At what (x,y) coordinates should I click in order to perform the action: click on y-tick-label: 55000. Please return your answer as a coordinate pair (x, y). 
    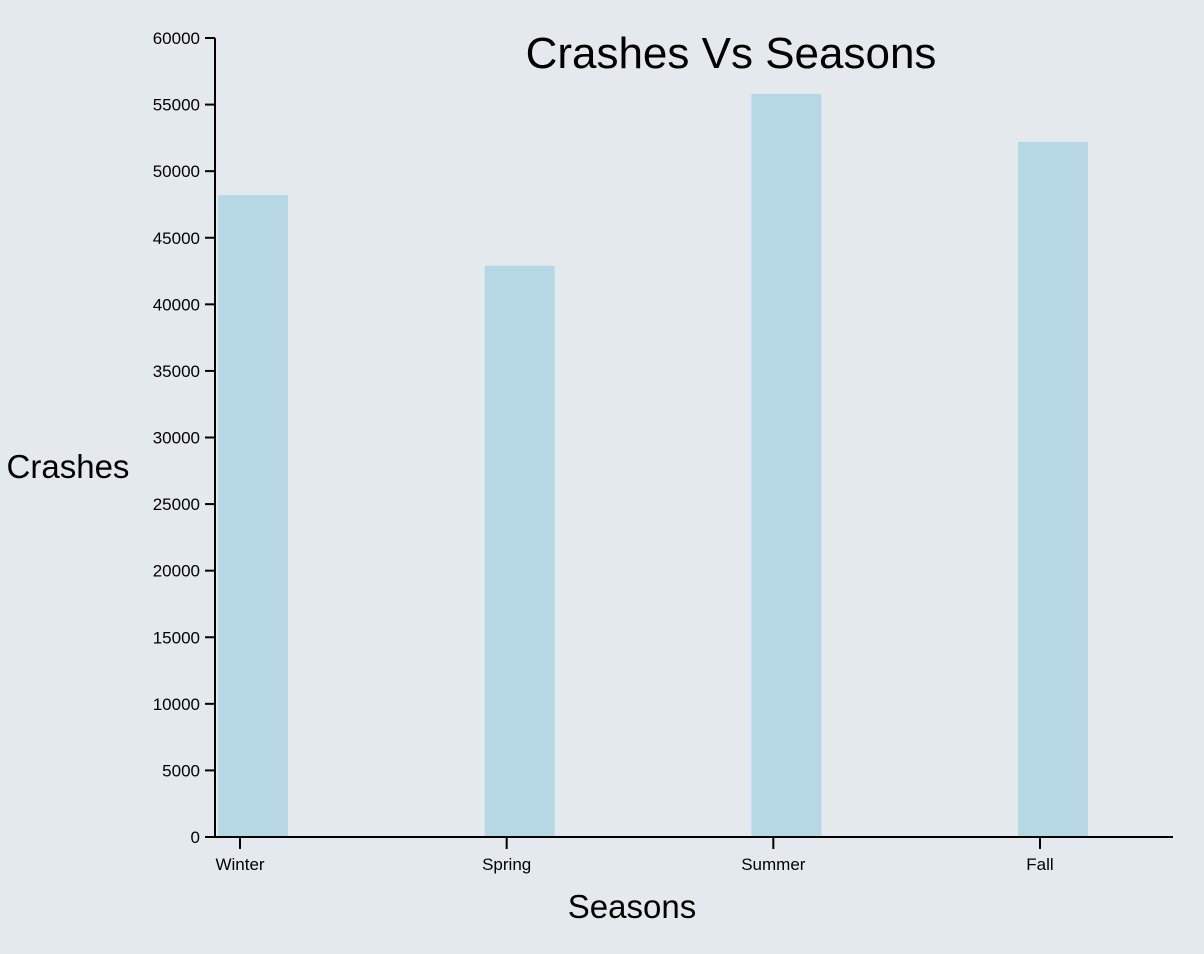
    Looking at the image, I should click on (176, 105).